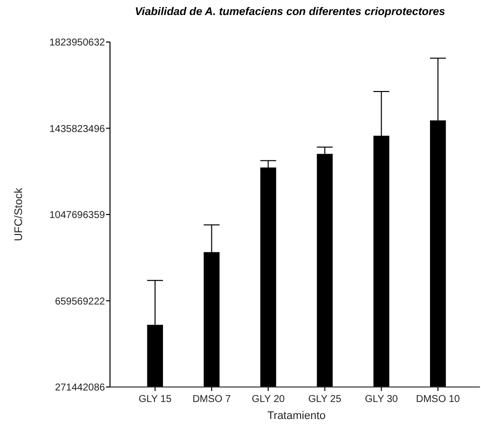 The image size is (481, 426). I want to click on x-tick-label: GLY 25, so click(325, 399).